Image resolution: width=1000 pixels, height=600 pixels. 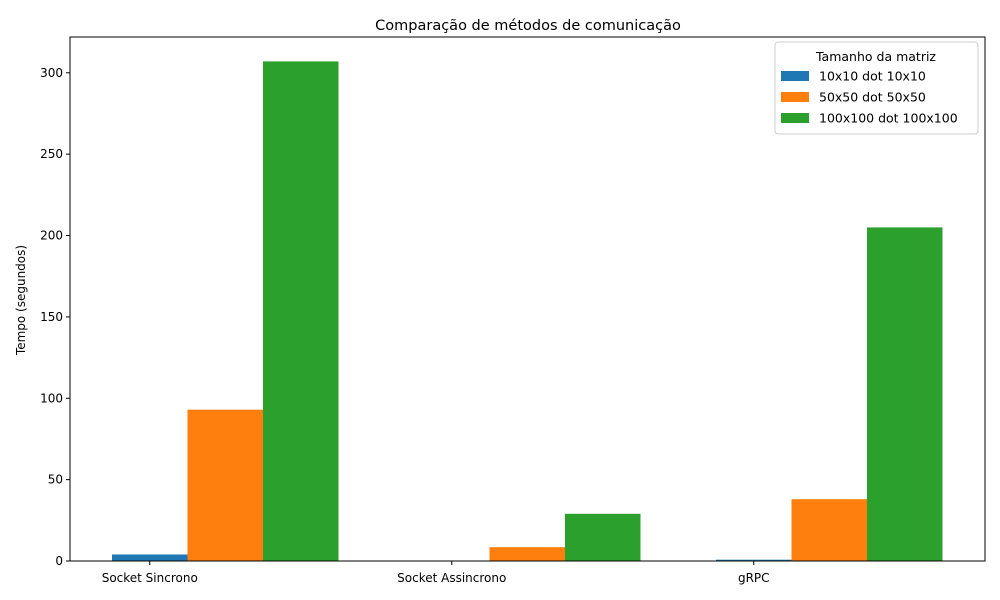 What do you see at coordinates (51, 236) in the screenshot?
I see `y-tick-label: 200` at bounding box center [51, 236].